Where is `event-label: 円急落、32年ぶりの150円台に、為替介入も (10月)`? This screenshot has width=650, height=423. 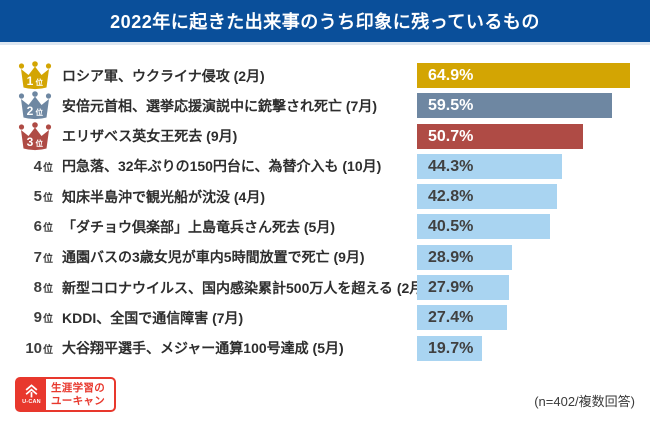 event-label: 円急落、32年ぶりの150円台に、為替介入も (10月) is located at coordinates (222, 166).